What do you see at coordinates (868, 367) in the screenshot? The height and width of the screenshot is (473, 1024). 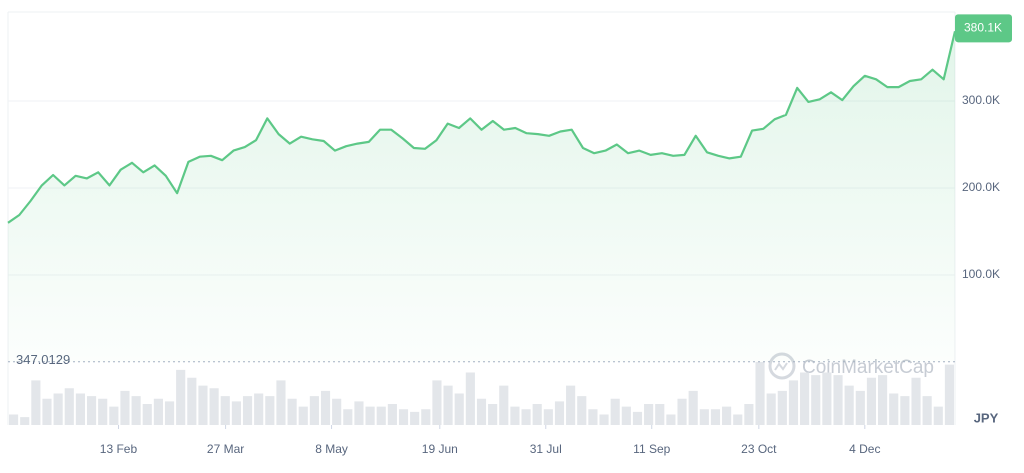 I see `watermark: CoinMarketCap` at bounding box center [868, 367].